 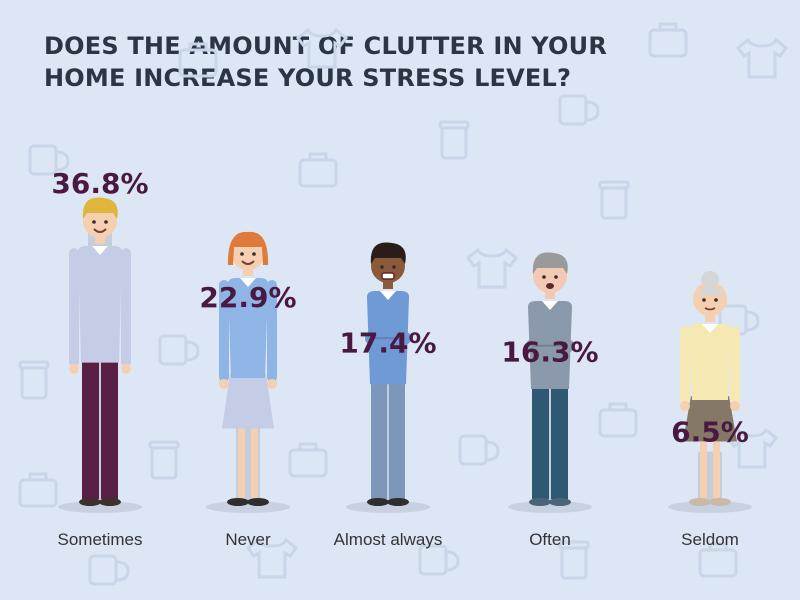 What do you see at coordinates (388, 539) in the screenshot?
I see `category-label-2: Almost always` at bounding box center [388, 539].